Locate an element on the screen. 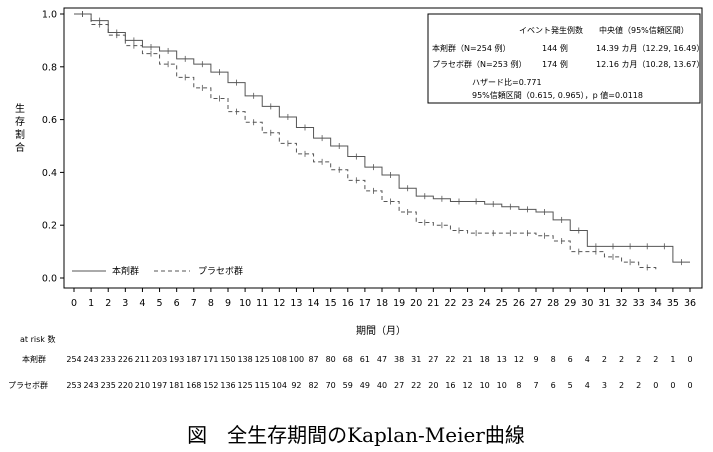 This screenshot has height=452, width=713. x-tick-label: 17 is located at coordinates (365, 303).